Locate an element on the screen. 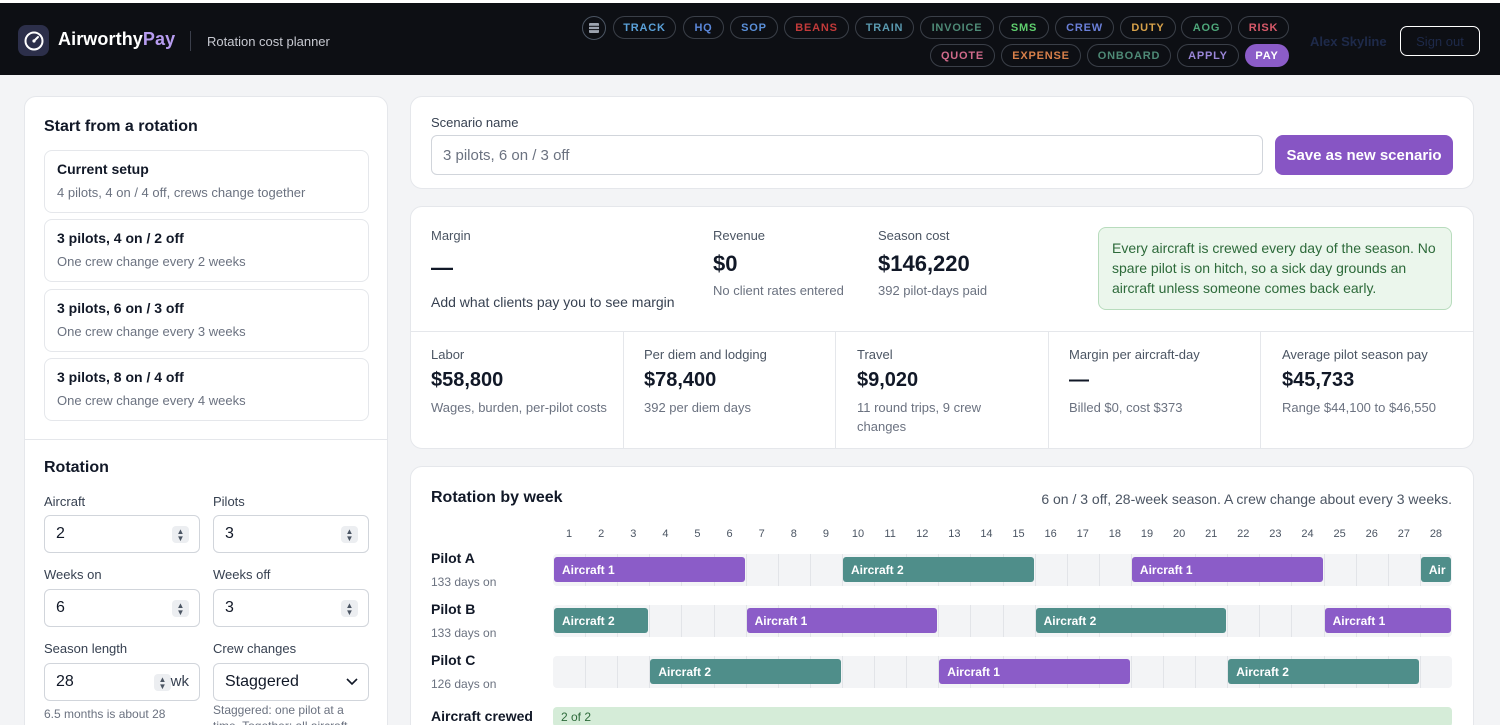 The height and width of the screenshot is (725, 1500). pilots-input: 3 ▲ ▼ is located at coordinates (291, 534).